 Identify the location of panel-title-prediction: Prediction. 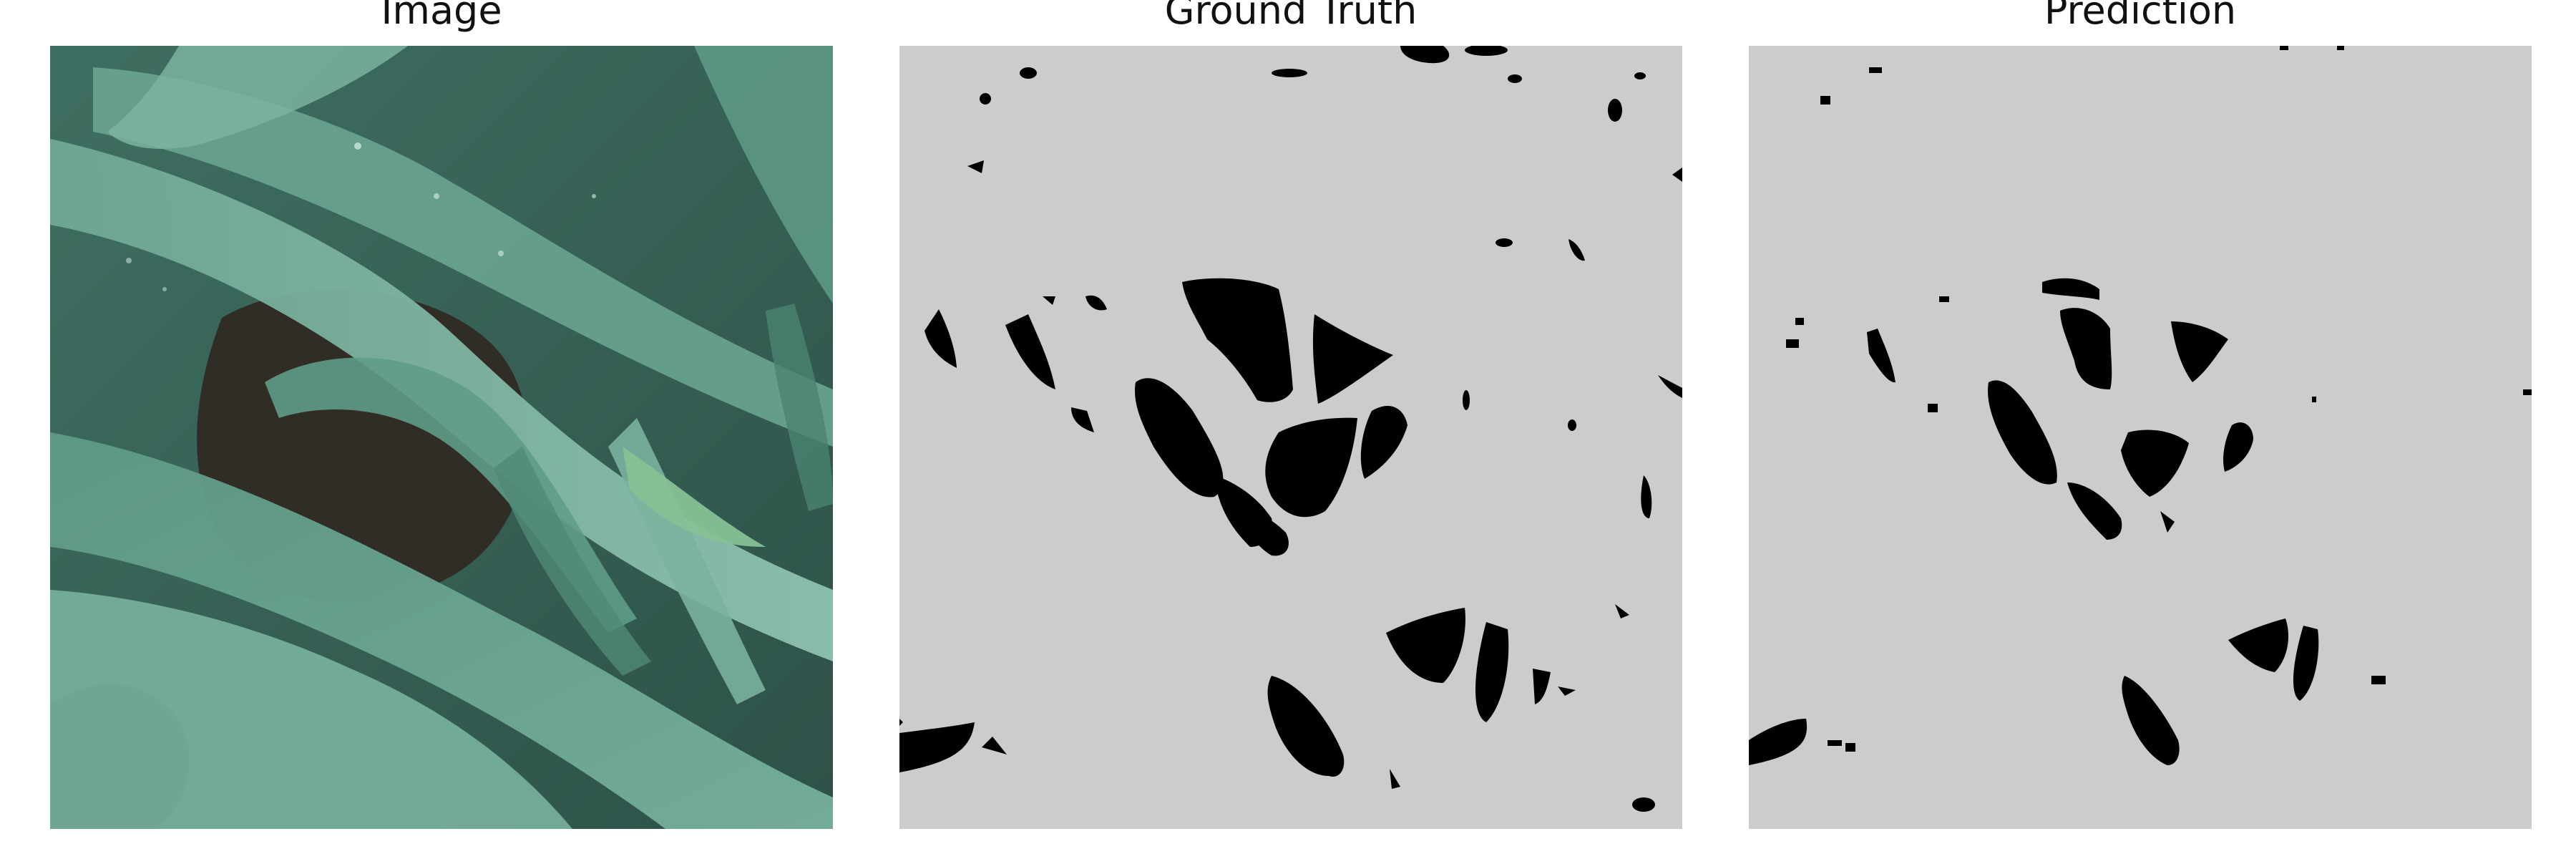
(2140, 16).